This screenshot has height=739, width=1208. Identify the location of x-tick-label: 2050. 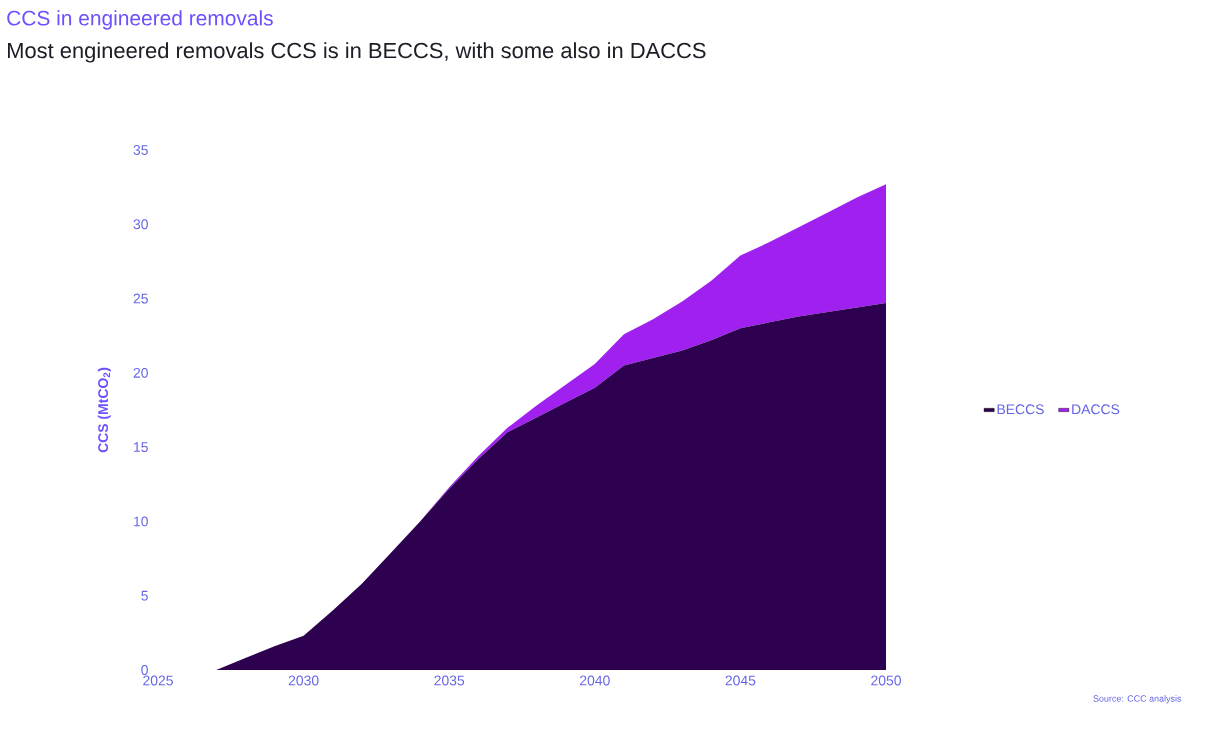
(886, 680).